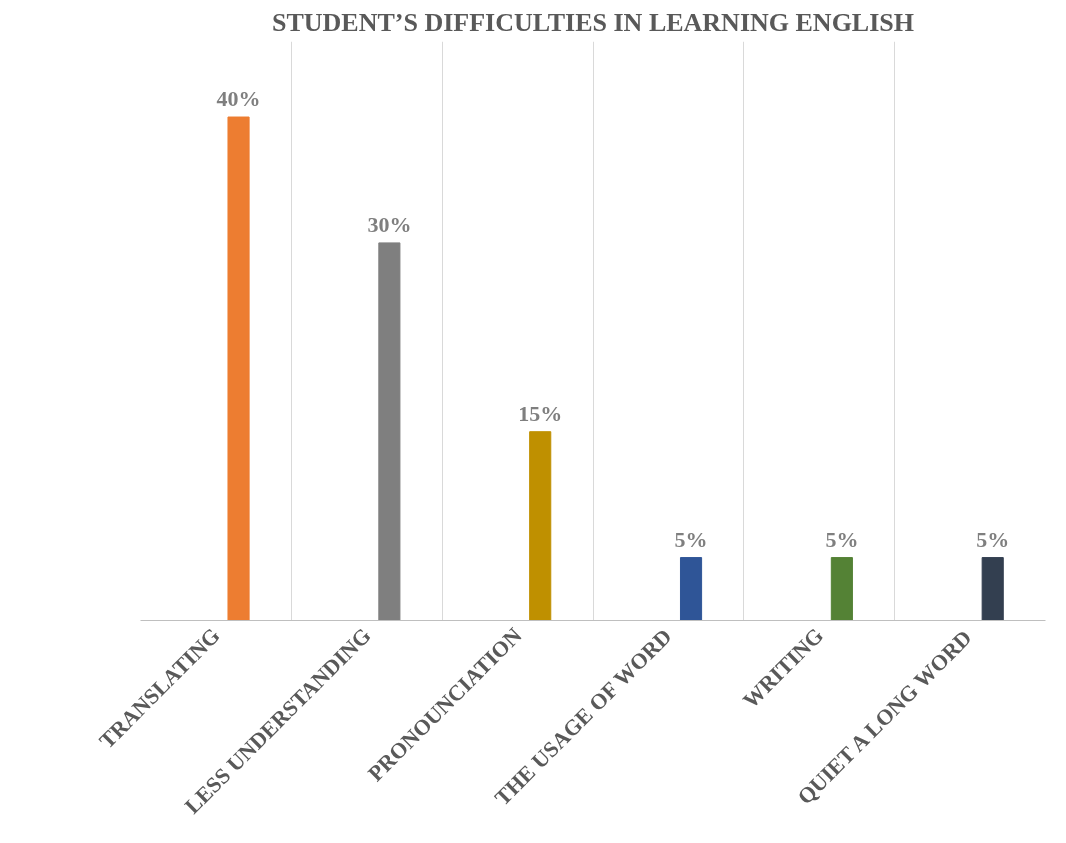 This screenshot has height=843, width=1066. I want to click on data-label: 15%, so click(540, 413).